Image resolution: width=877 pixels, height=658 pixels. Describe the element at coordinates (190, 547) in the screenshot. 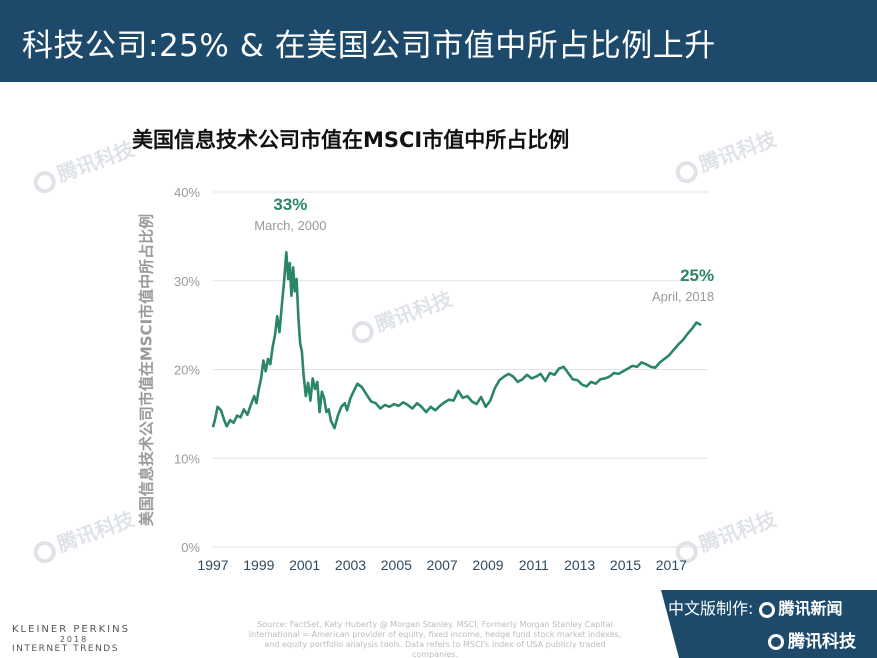

I see `y-tick-label: 0%` at that location.